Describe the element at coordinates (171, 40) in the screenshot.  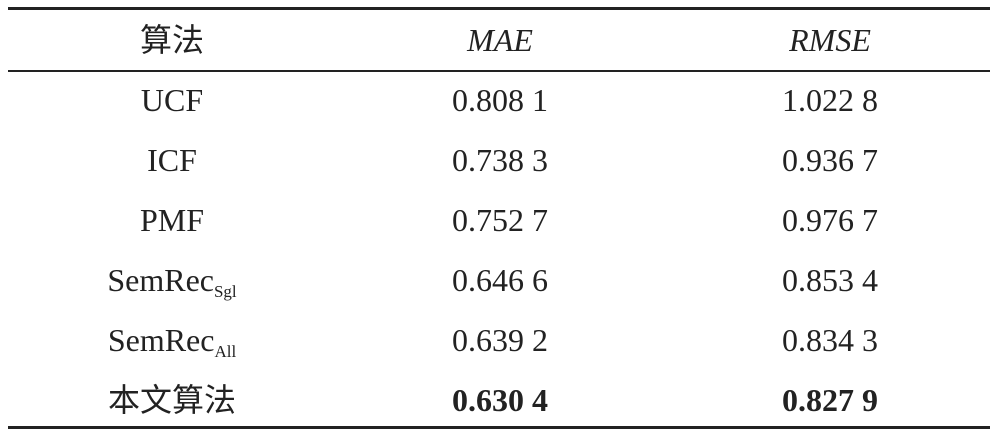
I see `header-cell: 算法` at that location.